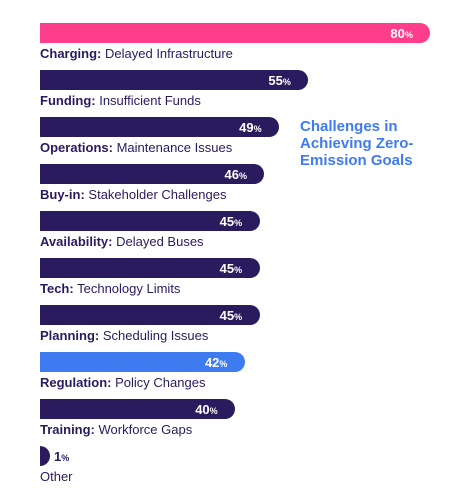 This screenshot has width=467, height=500. I want to click on category-label: Buy-in: Stakeholder Challenges, so click(133, 194).